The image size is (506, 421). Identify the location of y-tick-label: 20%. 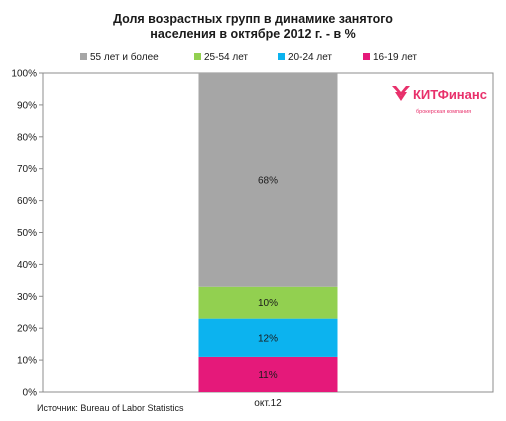
(27, 329).